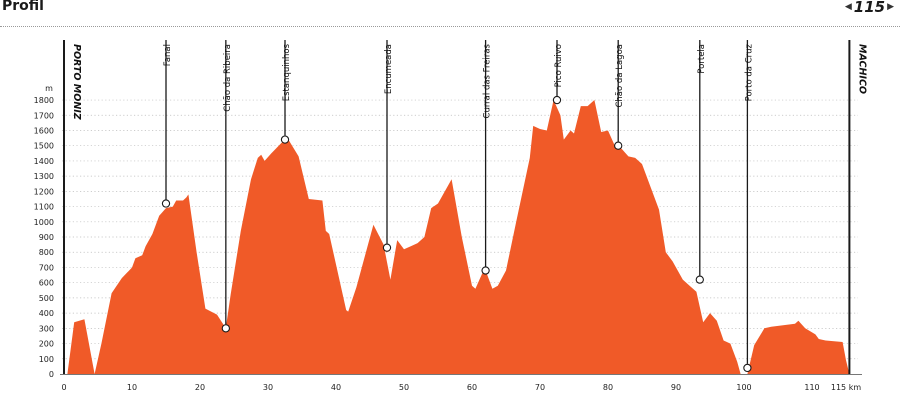 The height and width of the screenshot is (400, 900). Describe the element at coordinates (49, 88) in the screenshot. I see `y-axis-unit-label: m` at that location.